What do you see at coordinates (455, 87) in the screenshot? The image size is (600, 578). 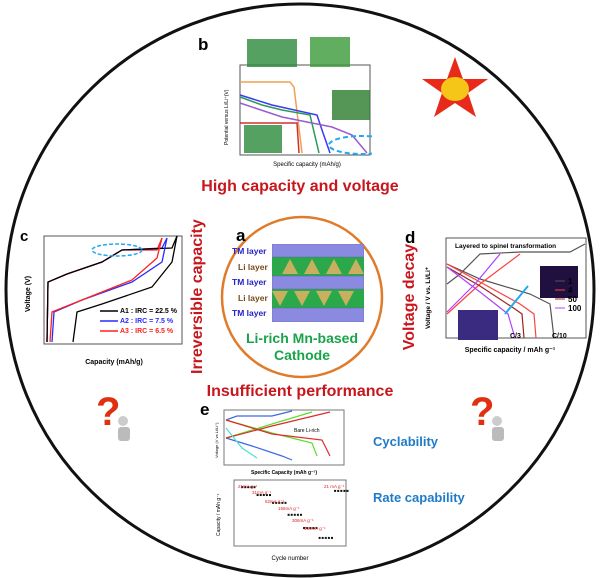 I see `thumbs-up-star-icon` at bounding box center [455, 87].